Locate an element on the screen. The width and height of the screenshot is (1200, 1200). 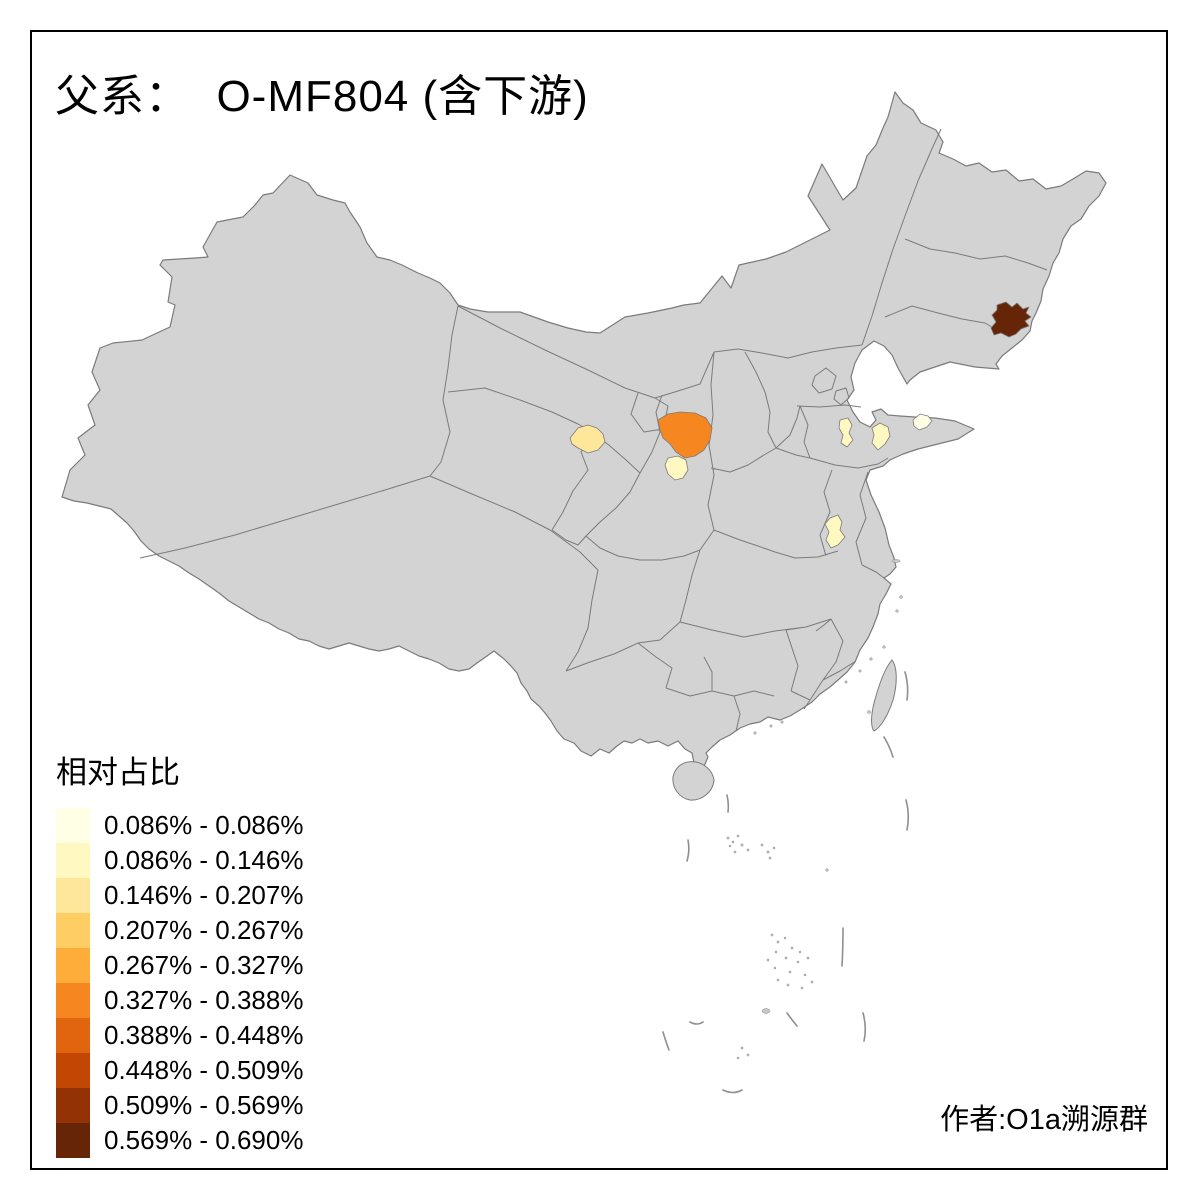
legend-item: 0.327% - 0.388% is located at coordinates (179, 1000).